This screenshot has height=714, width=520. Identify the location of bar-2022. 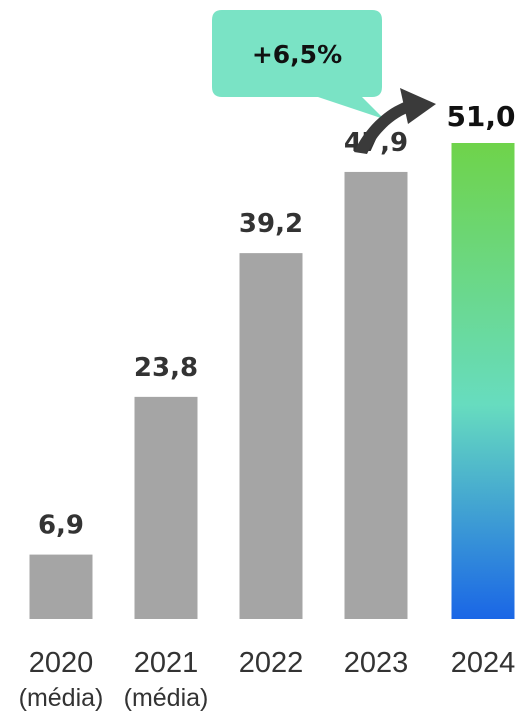
(271, 436).